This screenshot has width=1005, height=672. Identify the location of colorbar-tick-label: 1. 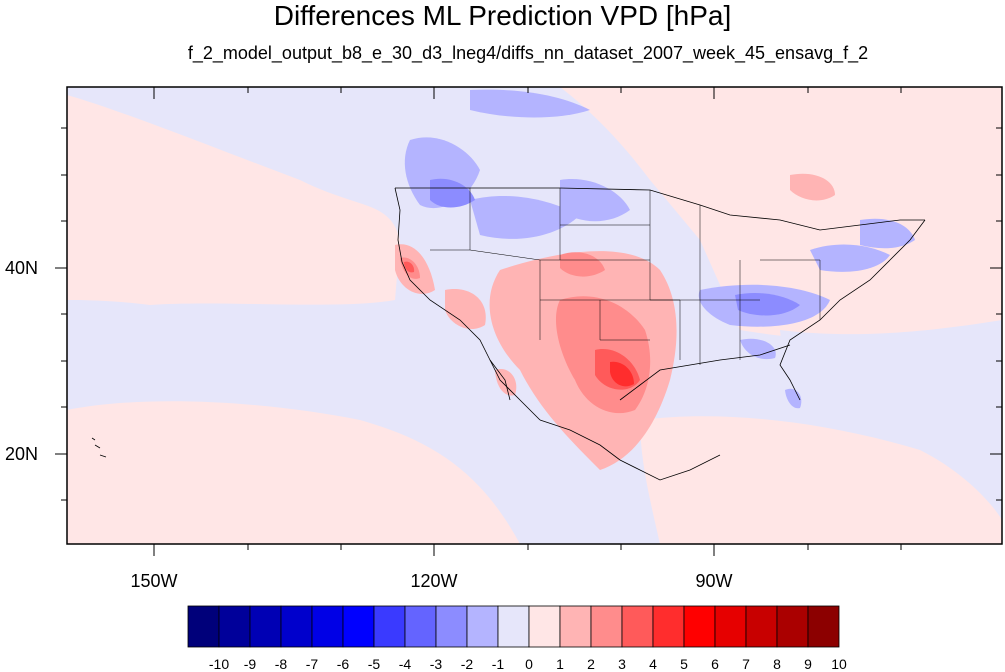
(560, 664).